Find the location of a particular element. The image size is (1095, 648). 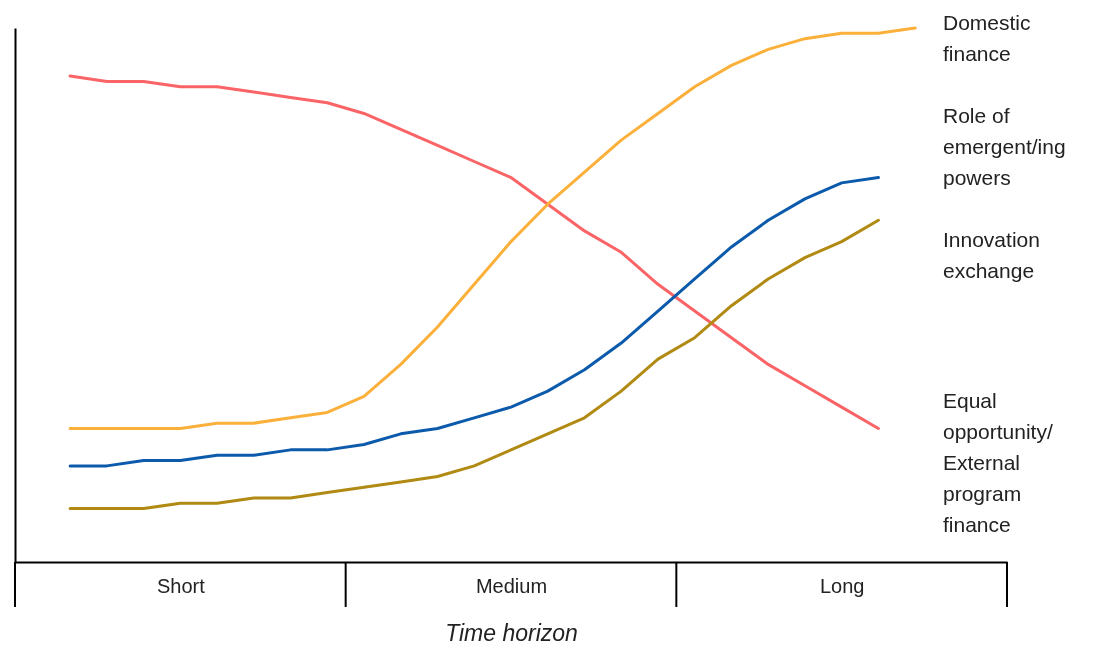

x-tick-label: Short is located at coordinates (181, 585).